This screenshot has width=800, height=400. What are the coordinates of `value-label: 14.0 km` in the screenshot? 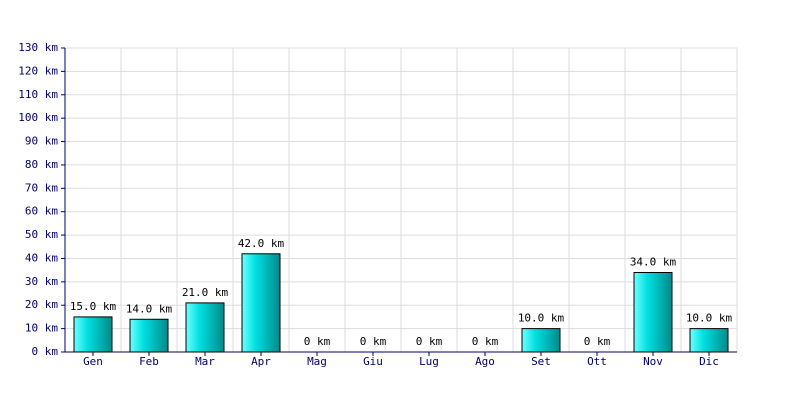 It's located at (149, 308).